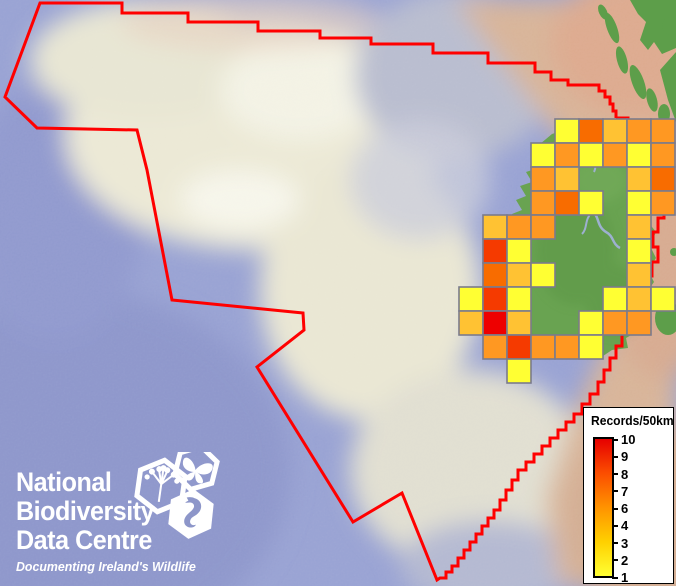 The width and height of the screenshot is (676, 586). What do you see at coordinates (161, 486) in the screenshot?
I see `tree-hexagon-icon` at bounding box center [161, 486].